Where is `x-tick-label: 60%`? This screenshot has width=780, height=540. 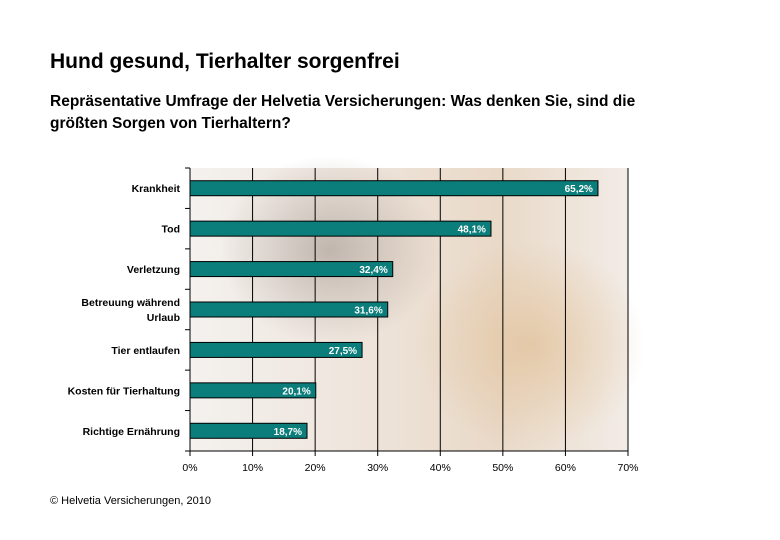 x-tick-label: 60% is located at coordinates (565, 468).